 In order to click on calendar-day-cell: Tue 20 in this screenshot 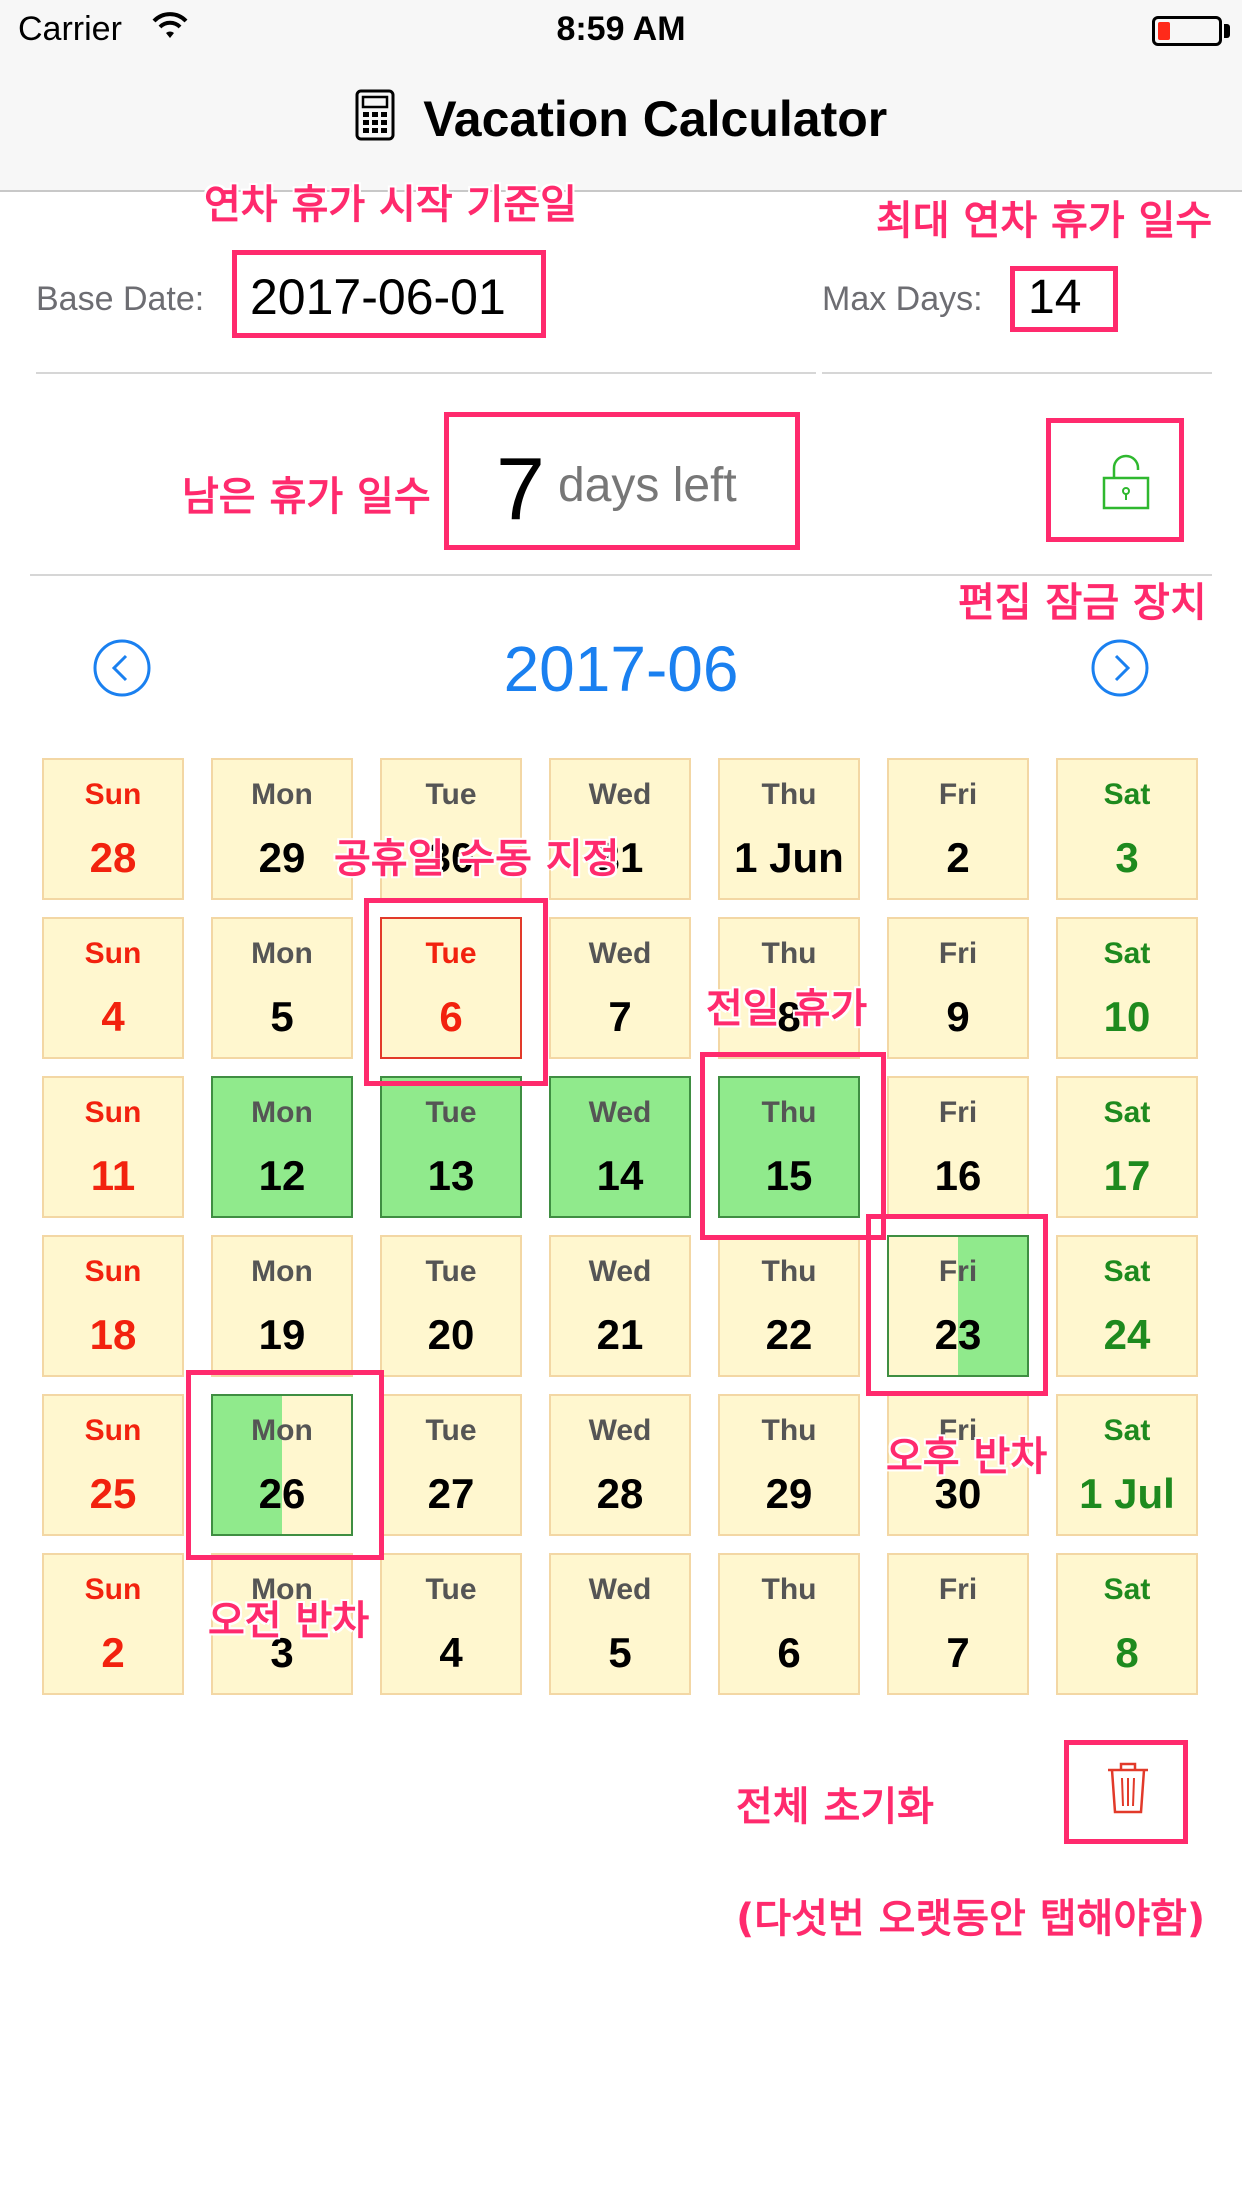, I will do `click(451, 1306)`.